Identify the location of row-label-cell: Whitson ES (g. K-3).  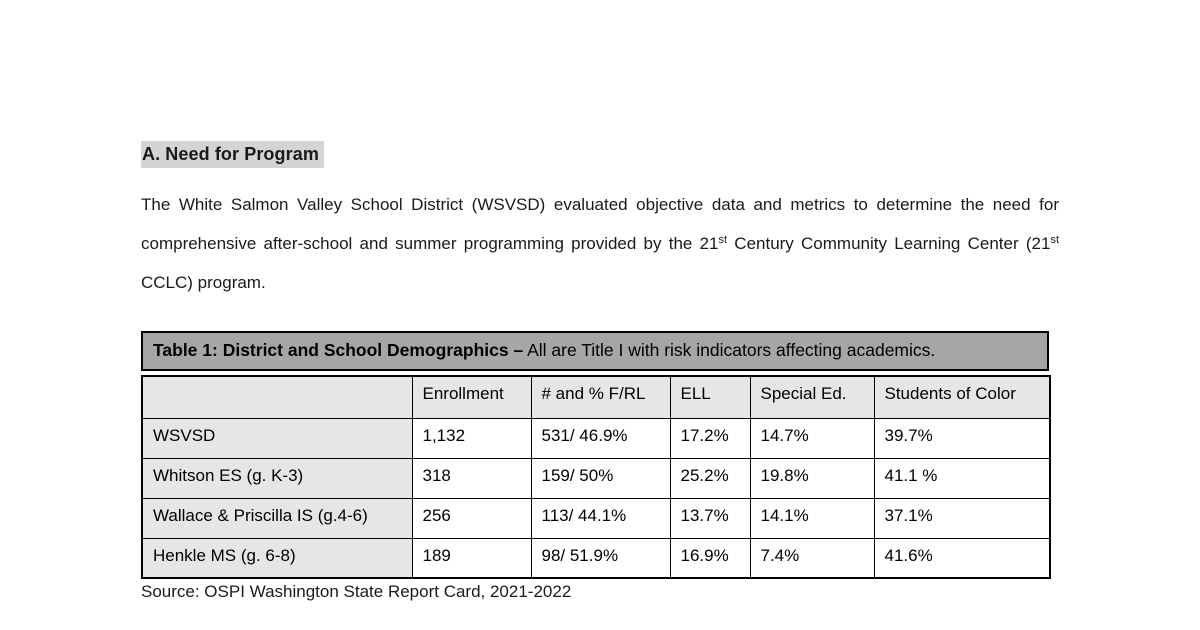
(277, 478).